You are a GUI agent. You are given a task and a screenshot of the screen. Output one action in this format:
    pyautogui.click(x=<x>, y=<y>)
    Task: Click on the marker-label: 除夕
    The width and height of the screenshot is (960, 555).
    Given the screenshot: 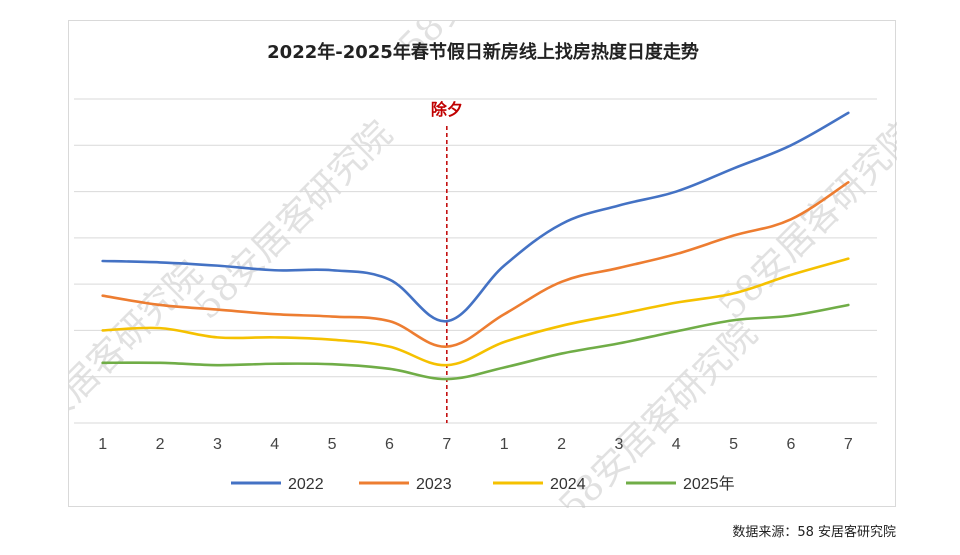 What is the action you would take?
    pyautogui.click(x=447, y=109)
    